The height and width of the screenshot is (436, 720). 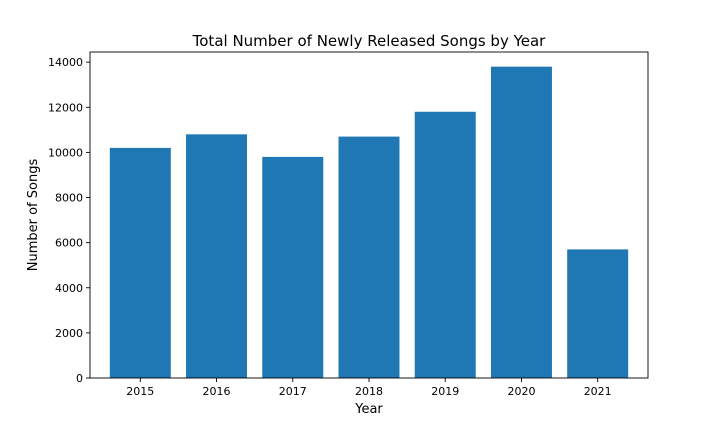 What do you see at coordinates (33, 215) in the screenshot?
I see `y-axis-label: Number of Songs` at bounding box center [33, 215].